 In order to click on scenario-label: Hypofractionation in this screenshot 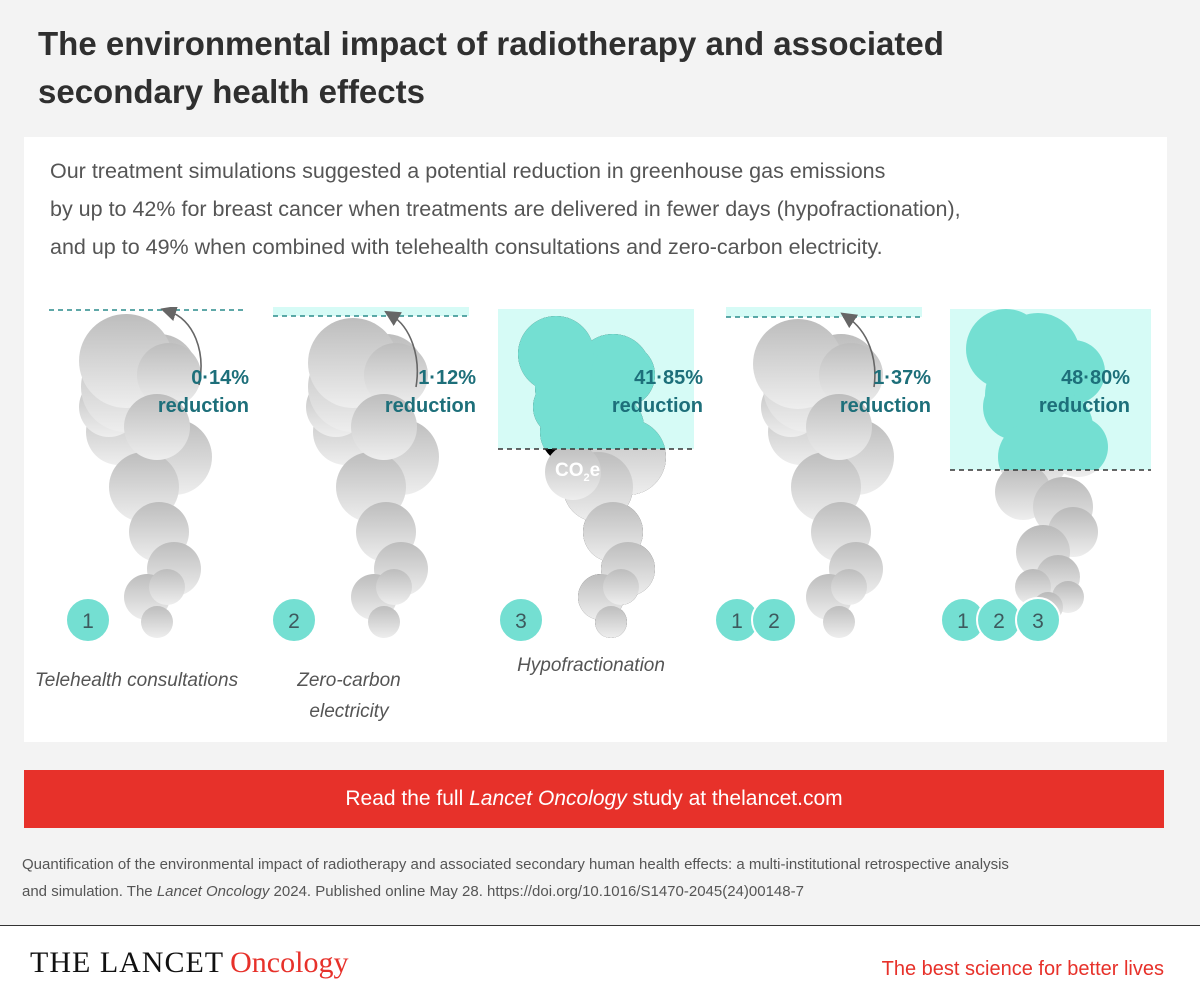, I will do `click(591, 665)`.